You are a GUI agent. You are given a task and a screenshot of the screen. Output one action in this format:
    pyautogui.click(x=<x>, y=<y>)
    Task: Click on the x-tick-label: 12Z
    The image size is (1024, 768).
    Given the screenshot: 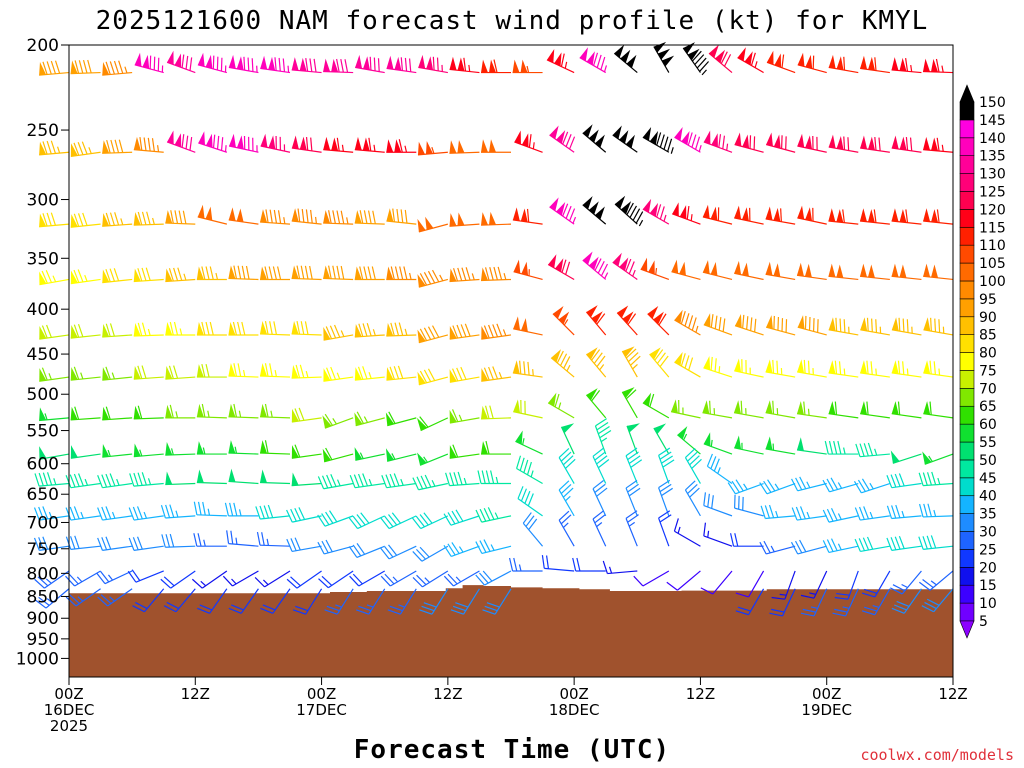 What is the action you would take?
    pyautogui.click(x=447, y=694)
    